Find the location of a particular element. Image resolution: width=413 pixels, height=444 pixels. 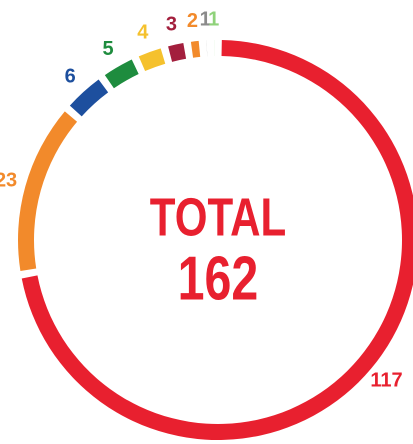

segment-label: 2 is located at coordinates (192, 21).